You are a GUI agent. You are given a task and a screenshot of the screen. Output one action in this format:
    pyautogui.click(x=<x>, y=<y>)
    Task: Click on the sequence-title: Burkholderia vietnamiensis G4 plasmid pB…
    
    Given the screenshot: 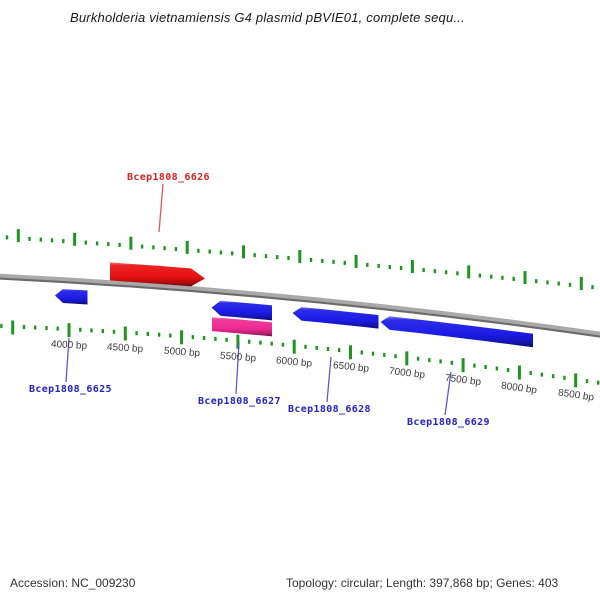 What is the action you would take?
    pyautogui.click(x=267, y=17)
    